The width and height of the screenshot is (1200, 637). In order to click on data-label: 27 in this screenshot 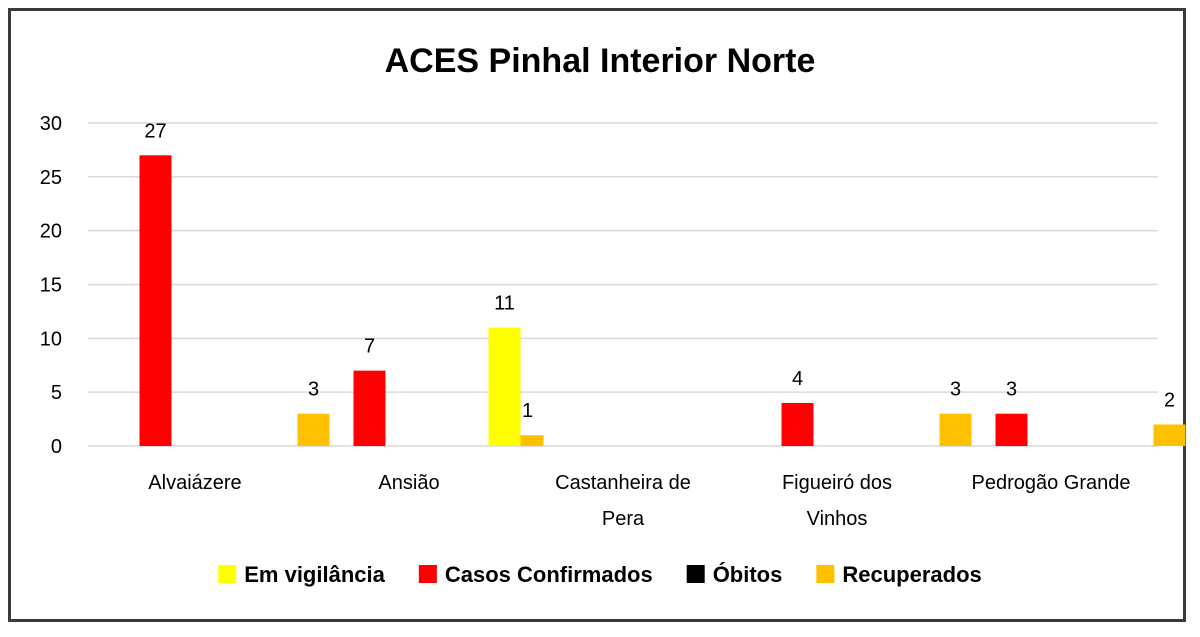, I will do `click(155, 131)`.